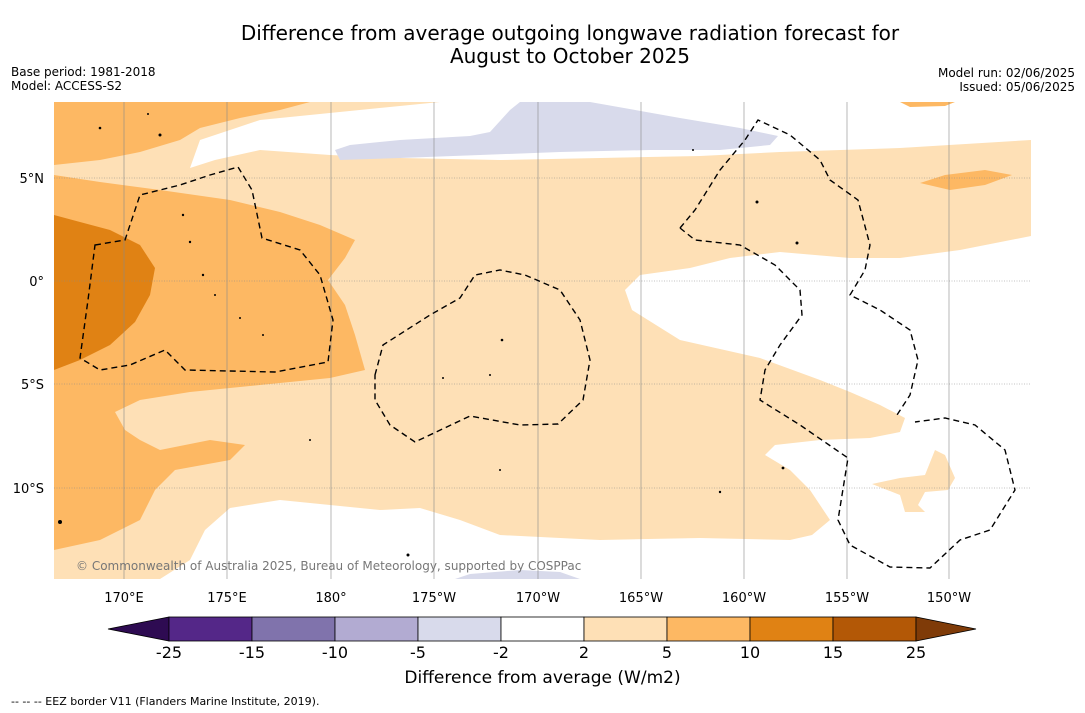 The height and width of the screenshot is (713, 1085). Describe the element at coordinates (542, 678) in the screenshot. I see `colorbar-title: Difference from average (W/m2)` at that location.